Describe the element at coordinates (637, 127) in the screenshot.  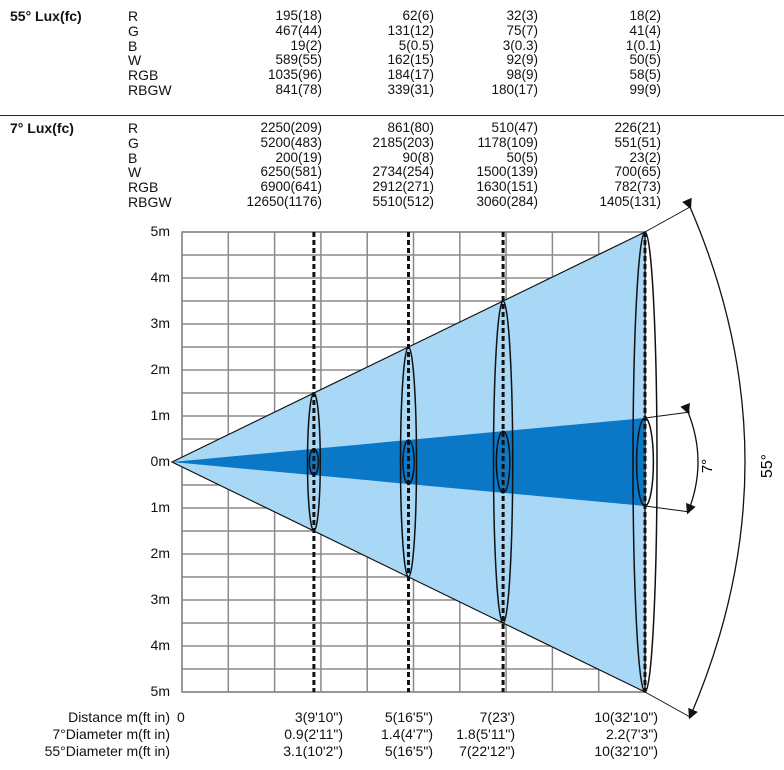
I see `lux-7-cell: 226(21)` at that location.